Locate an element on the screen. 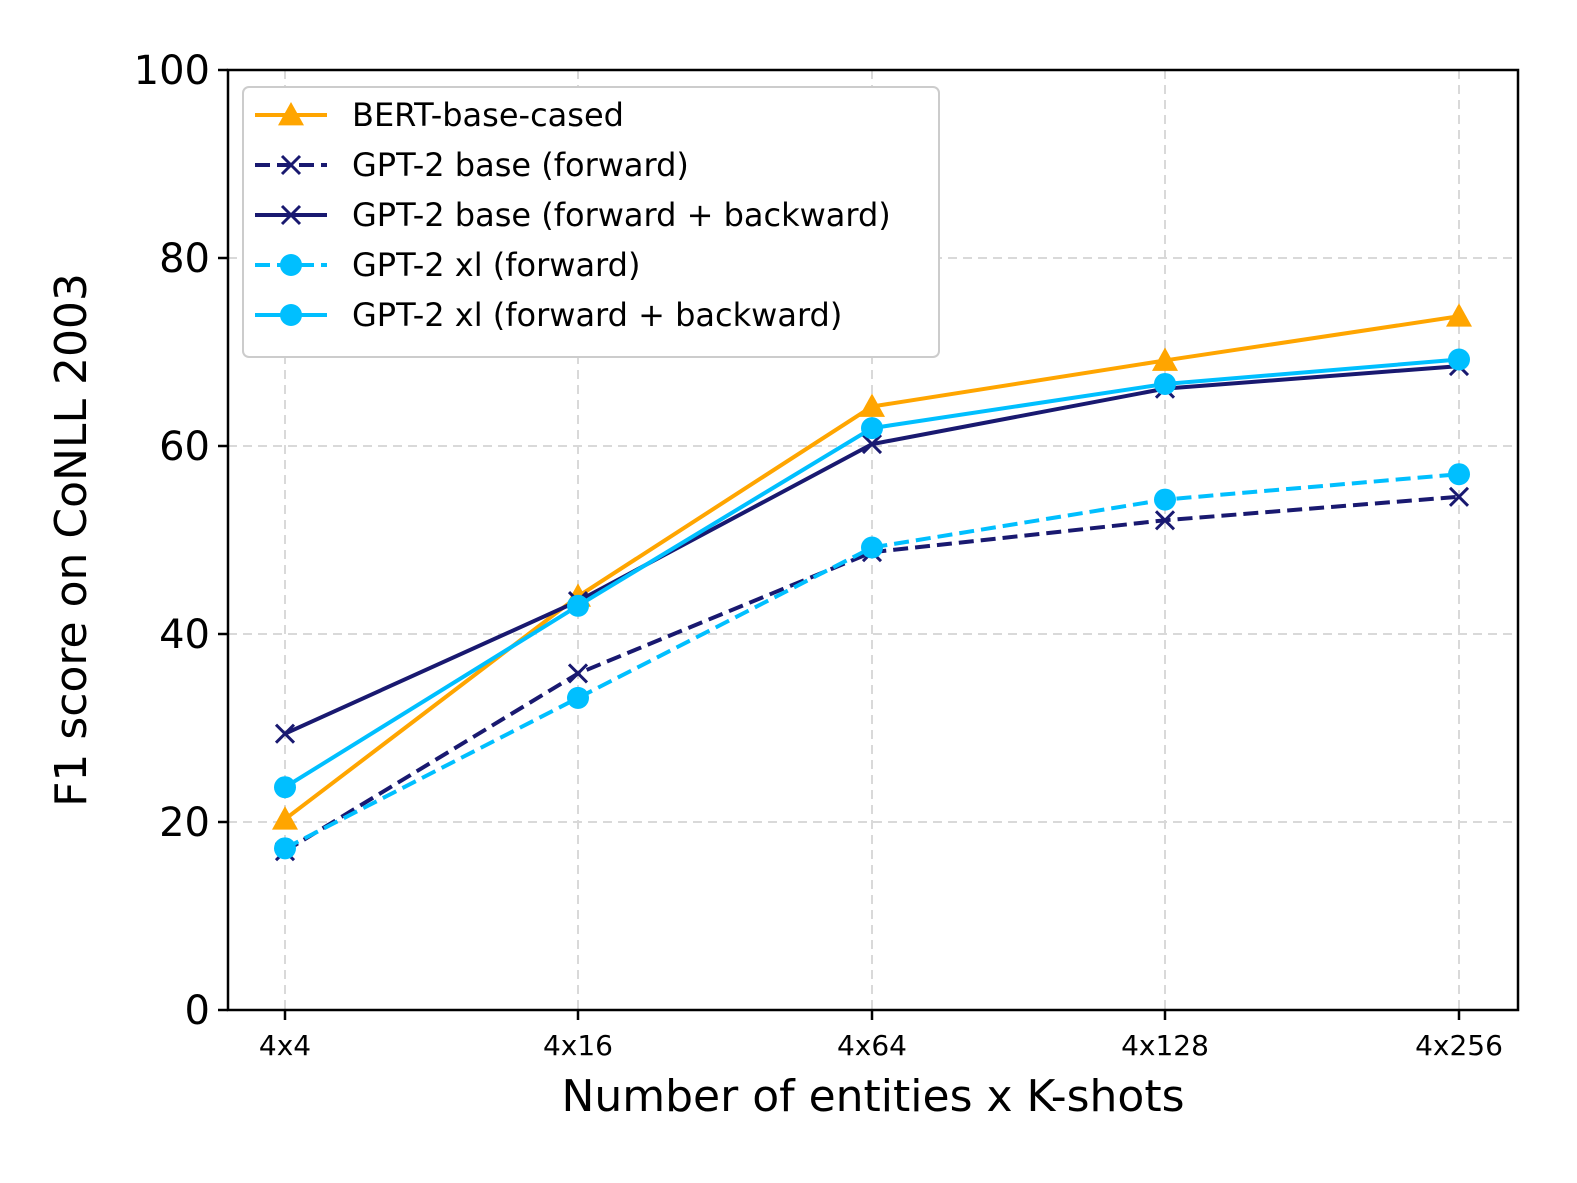 The height and width of the screenshot is (1183, 1577). legend-item: GPT-2 xl (forward) is located at coordinates (447, 265).